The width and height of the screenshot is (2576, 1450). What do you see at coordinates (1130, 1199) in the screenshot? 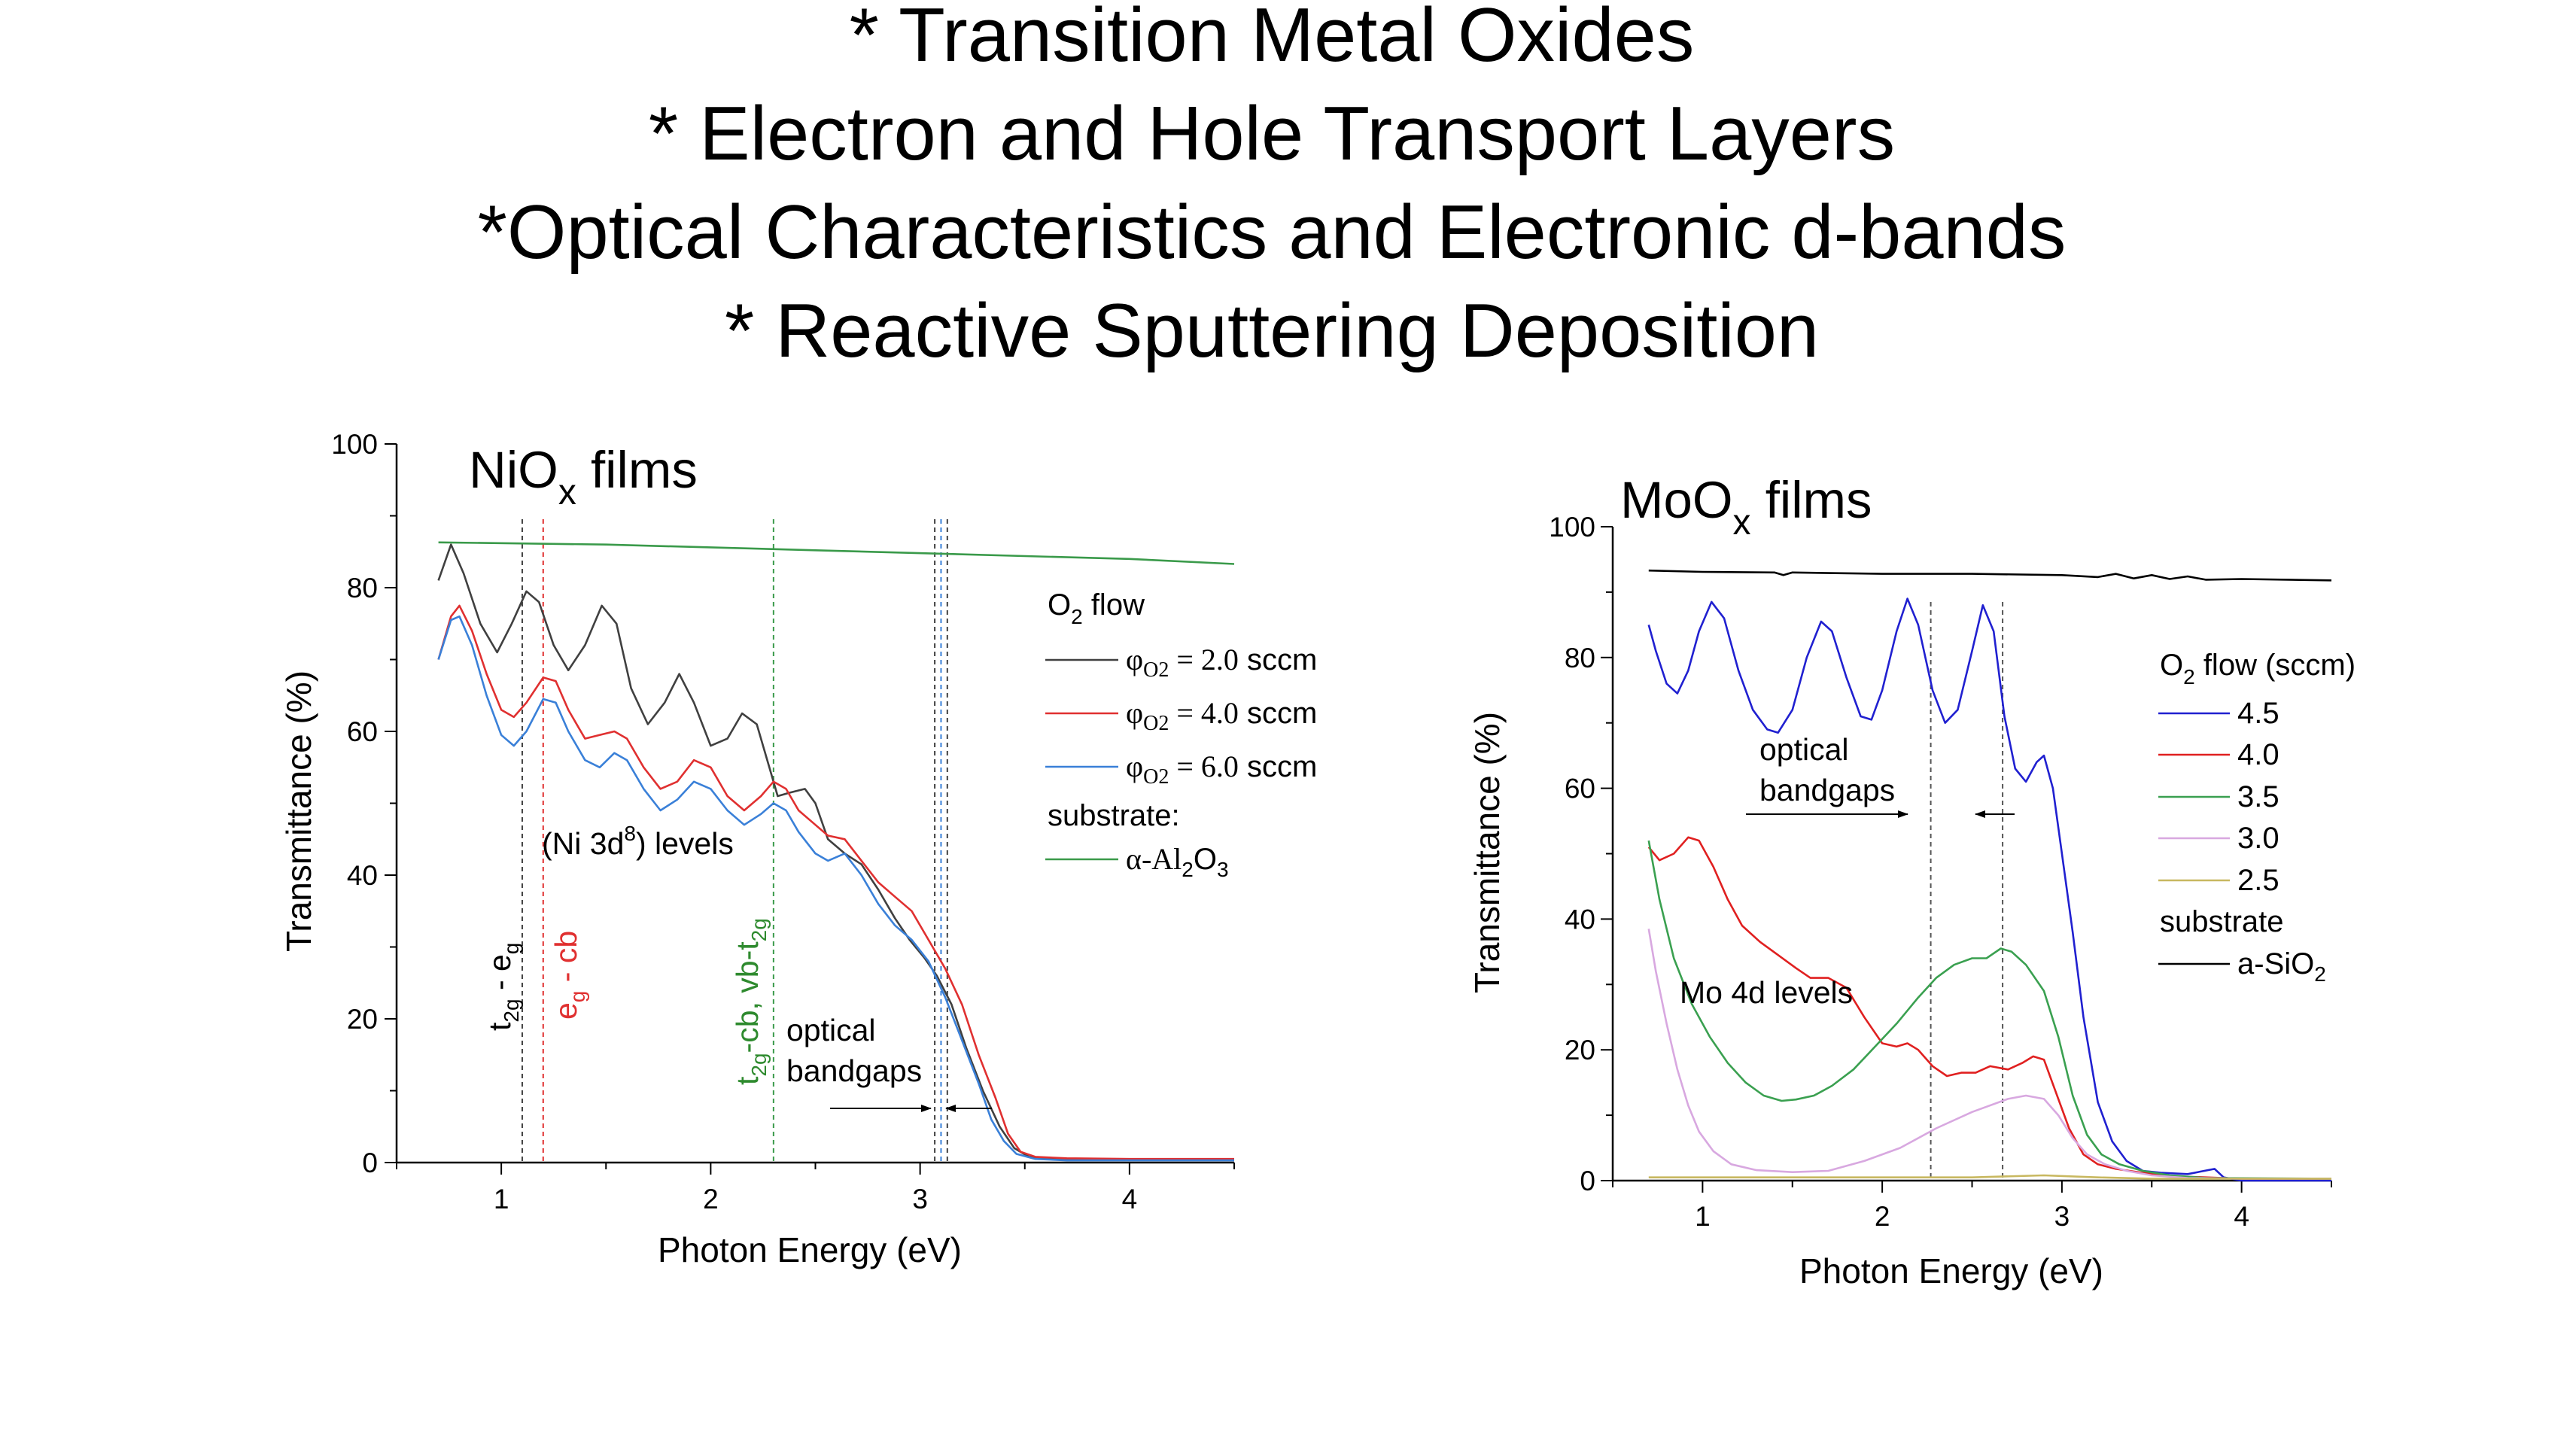
I see `niox-x-tick-label: 4` at bounding box center [1130, 1199].